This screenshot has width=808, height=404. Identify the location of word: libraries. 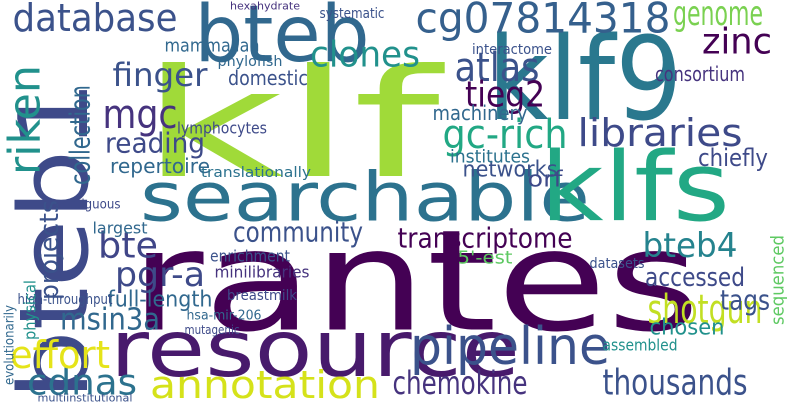
(660, 133).